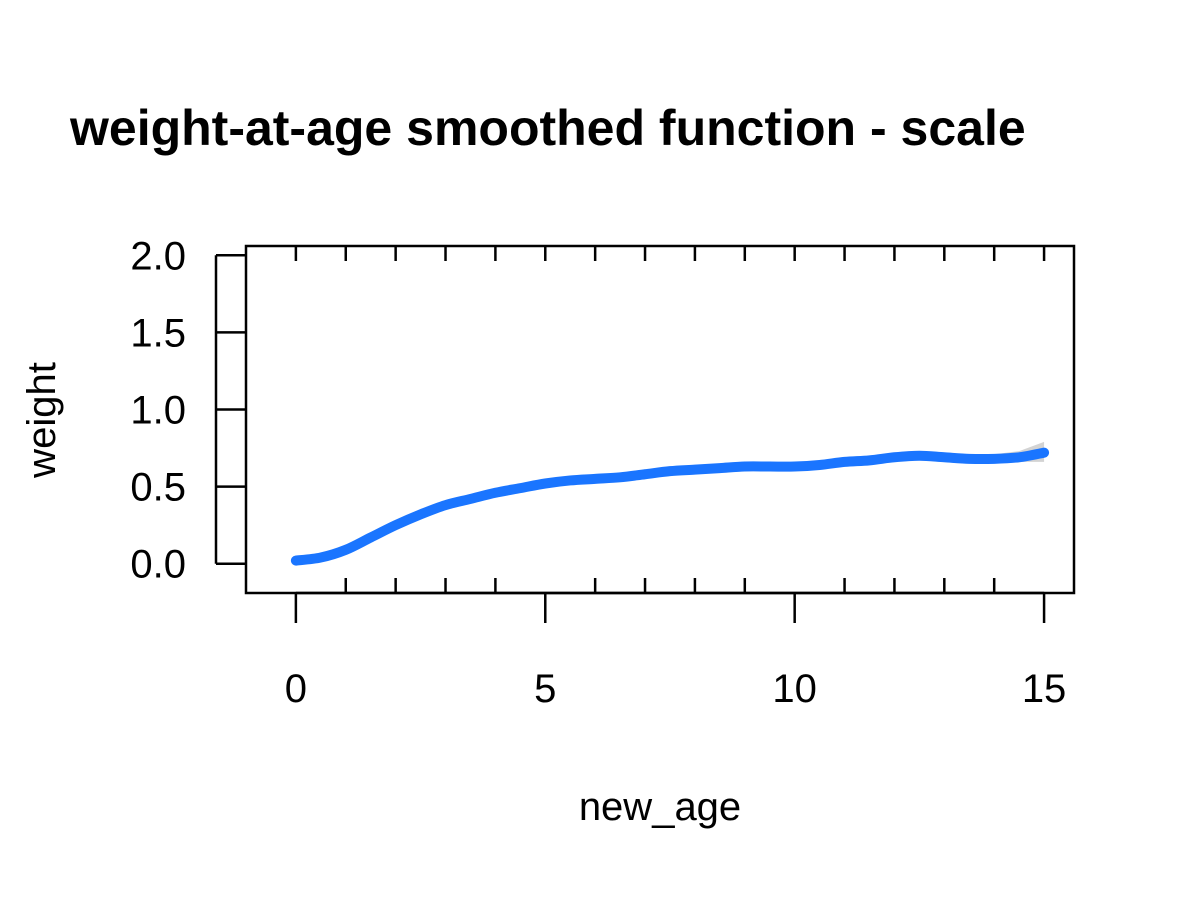  What do you see at coordinates (1044, 689) in the screenshot?
I see `x-tick-label: 15` at bounding box center [1044, 689].